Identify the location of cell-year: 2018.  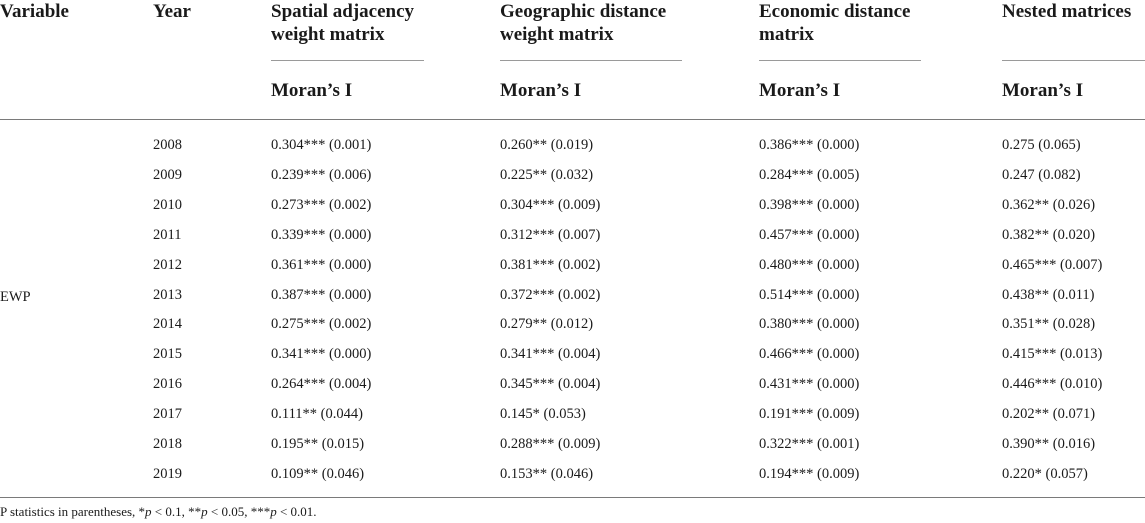
(167, 444).